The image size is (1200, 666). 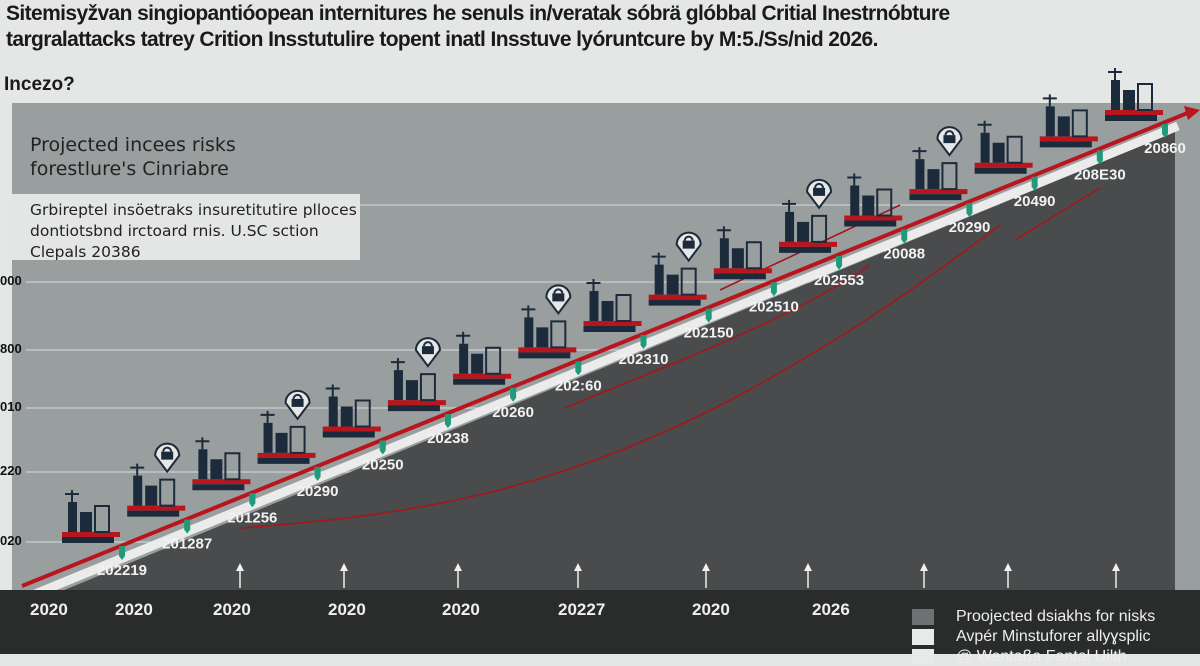 I want to click on data-point: 202310, so click(x=626, y=323).